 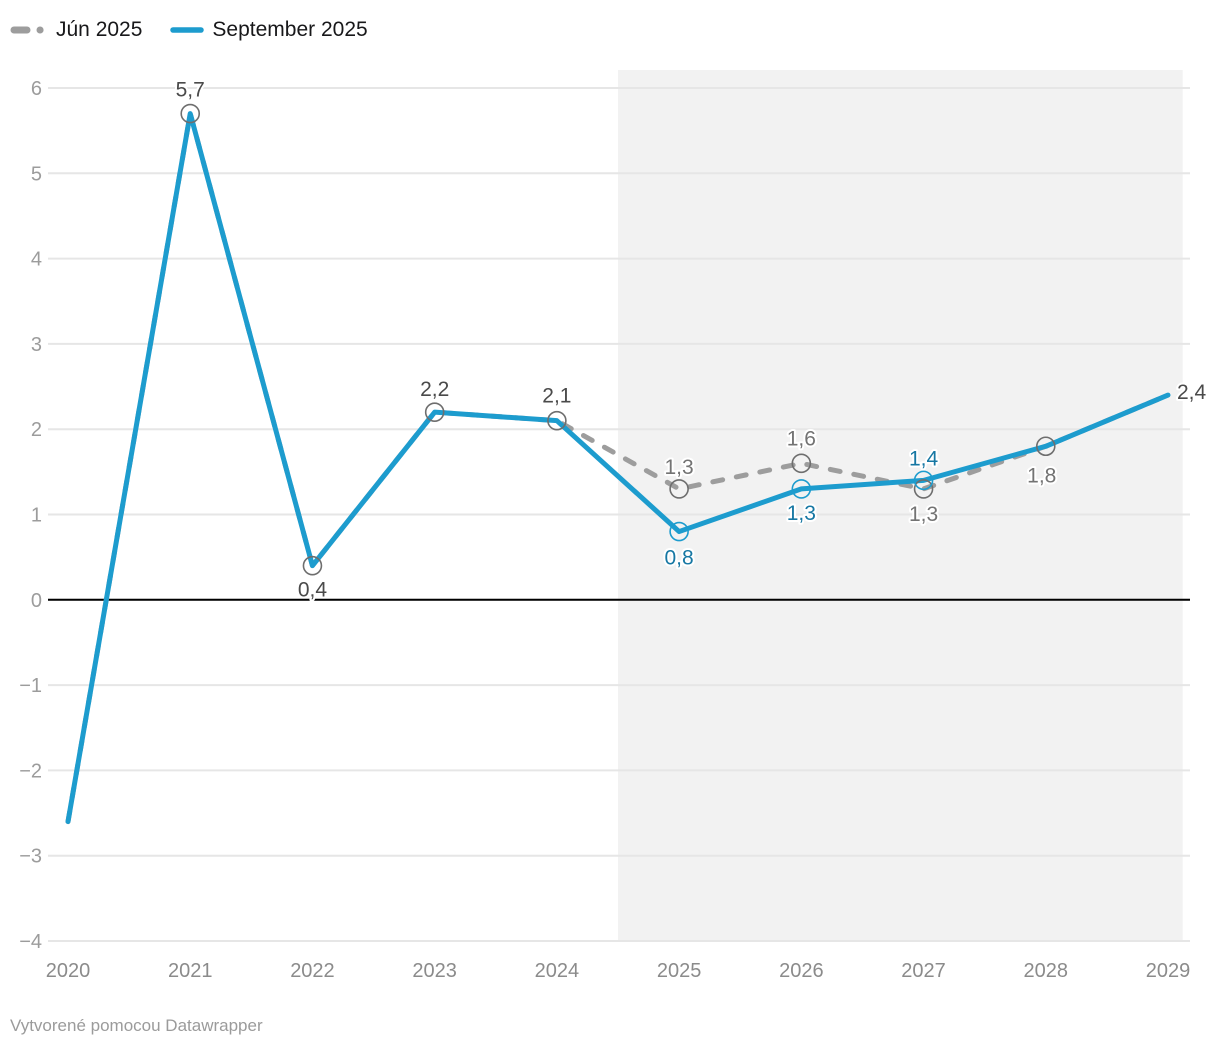 I want to click on svg-text: 4, so click(x=36, y=260).